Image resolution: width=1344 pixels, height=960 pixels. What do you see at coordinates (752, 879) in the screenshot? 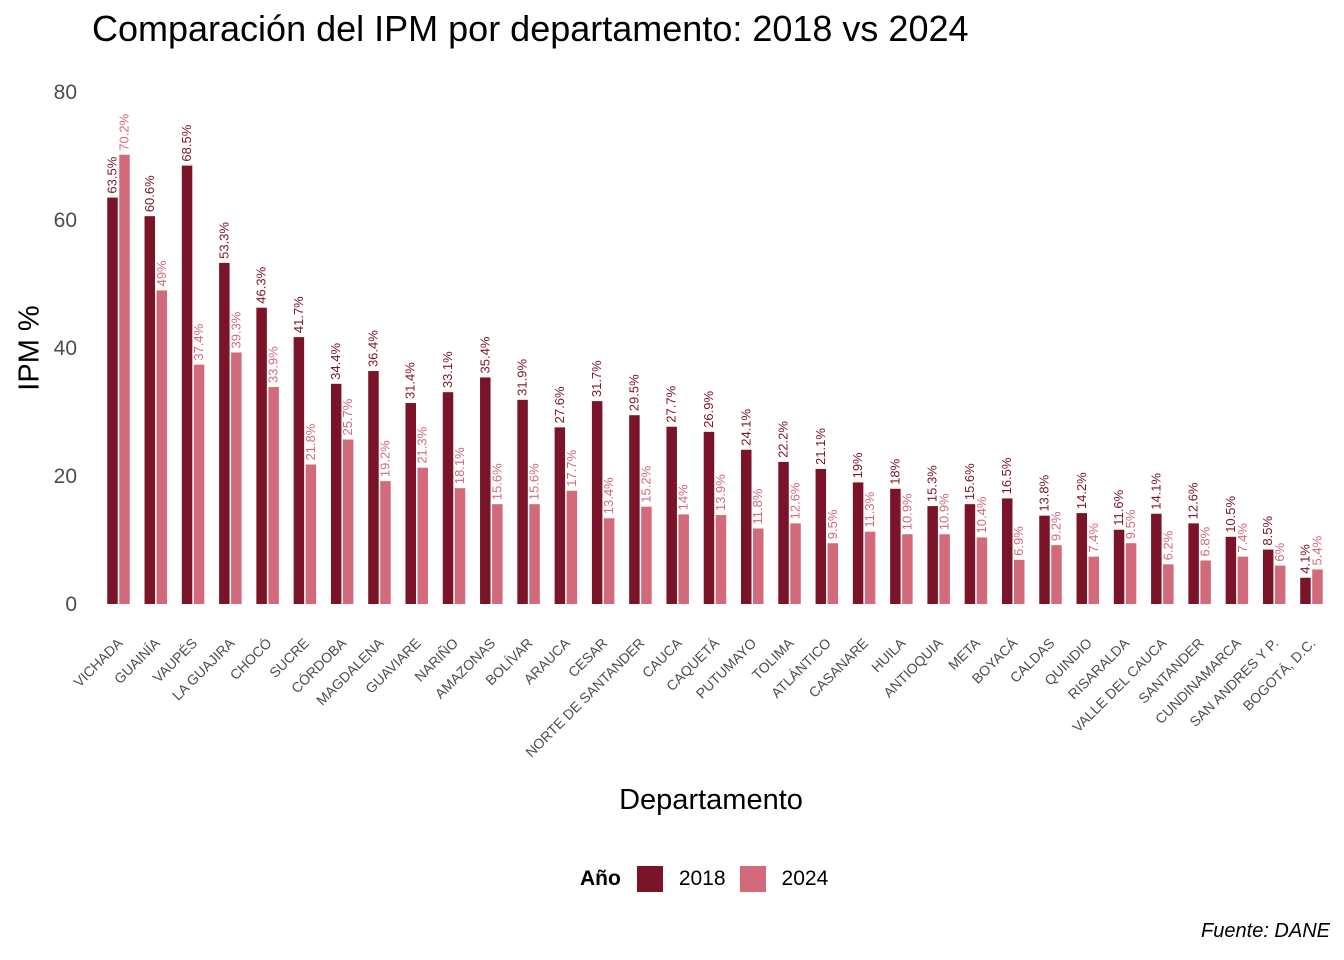
I see `legend-swatch-2024` at bounding box center [752, 879].